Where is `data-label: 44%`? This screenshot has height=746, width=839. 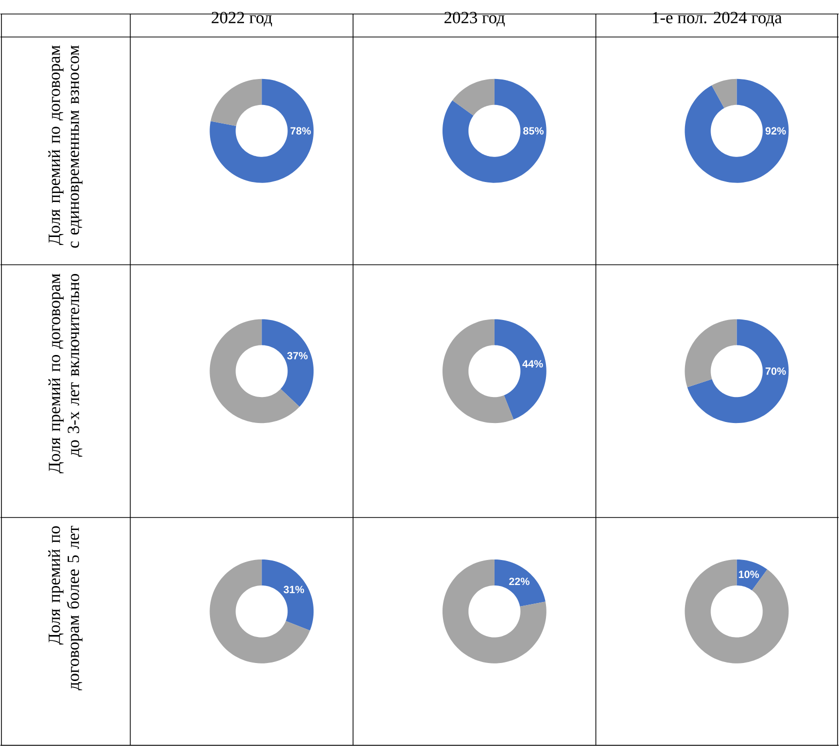 data-label: 44% is located at coordinates (532, 364).